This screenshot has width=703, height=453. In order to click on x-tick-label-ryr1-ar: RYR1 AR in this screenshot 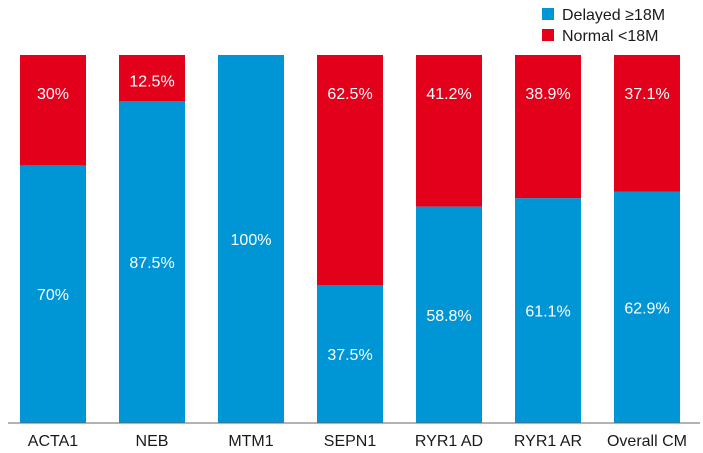, I will do `click(548, 441)`.